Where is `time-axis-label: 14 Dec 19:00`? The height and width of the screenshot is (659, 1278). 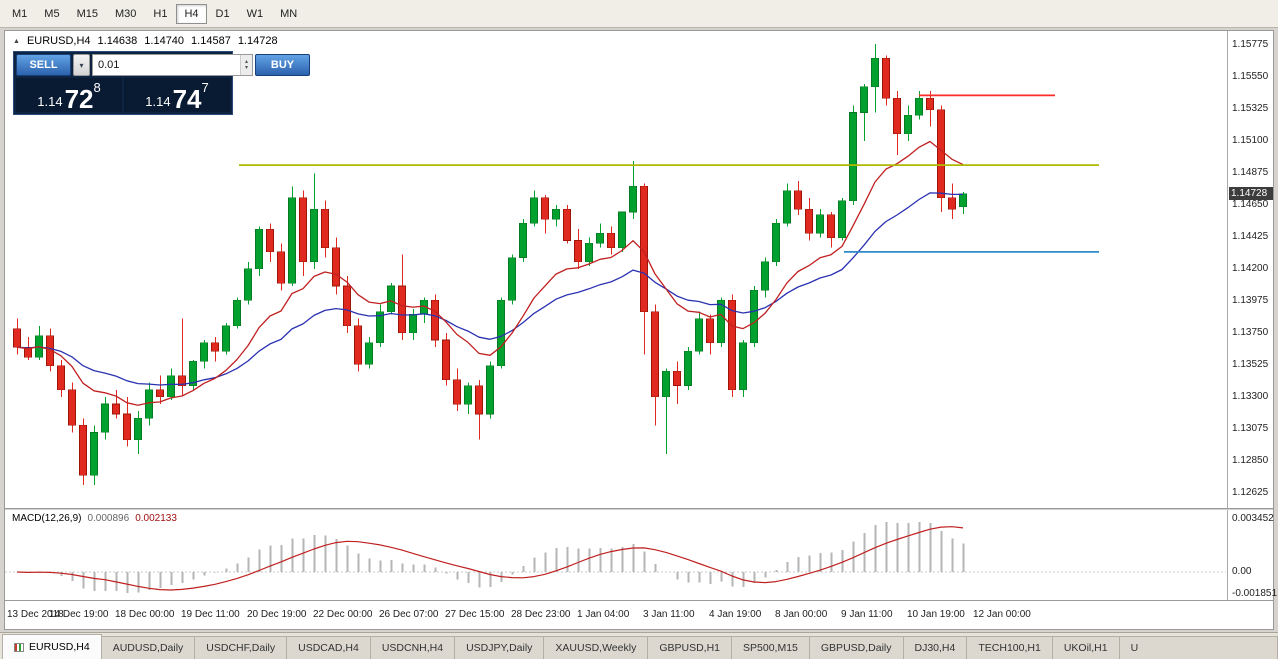 time-axis-label: 14 Dec 19:00 is located at coordinates (79, 614).